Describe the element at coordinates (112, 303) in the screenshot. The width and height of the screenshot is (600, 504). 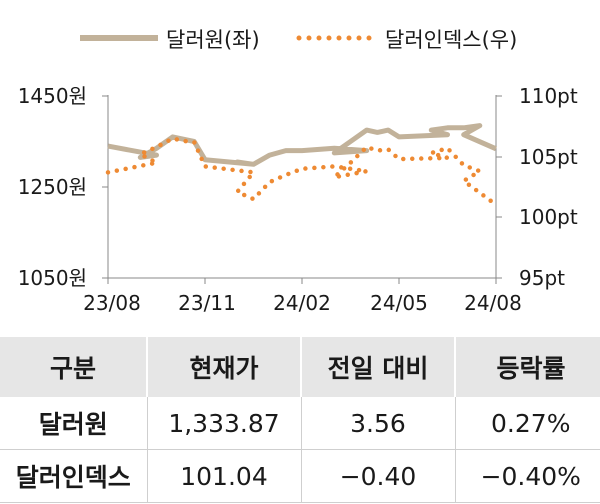
I see `x-tick-label: 23/08` at that location.